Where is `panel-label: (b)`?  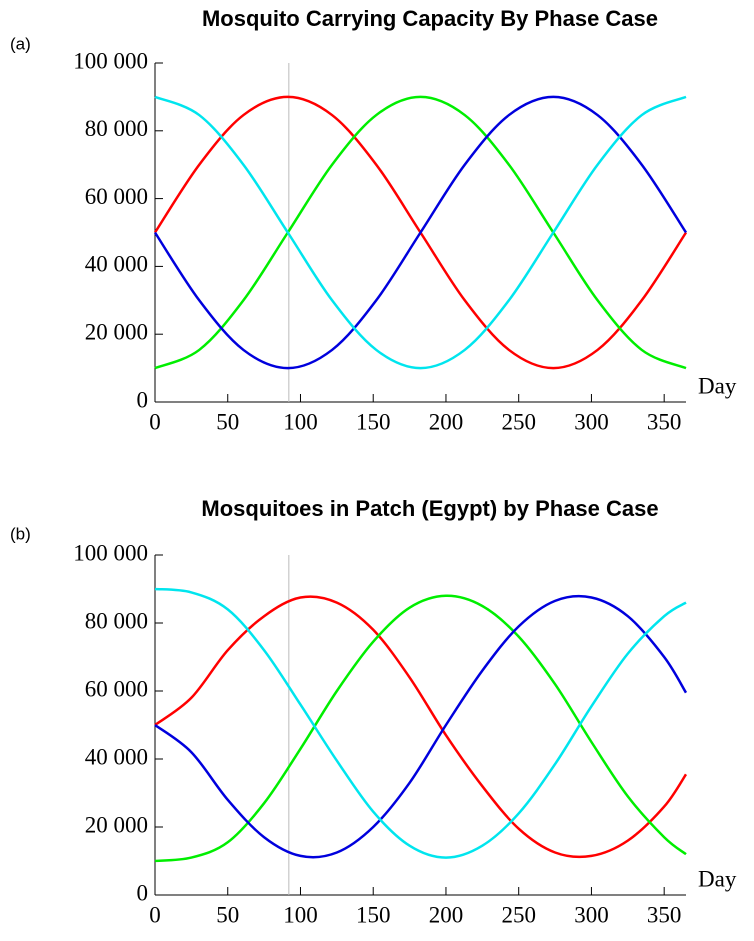 panel-label: (b) is located at coordinates (20, 533).